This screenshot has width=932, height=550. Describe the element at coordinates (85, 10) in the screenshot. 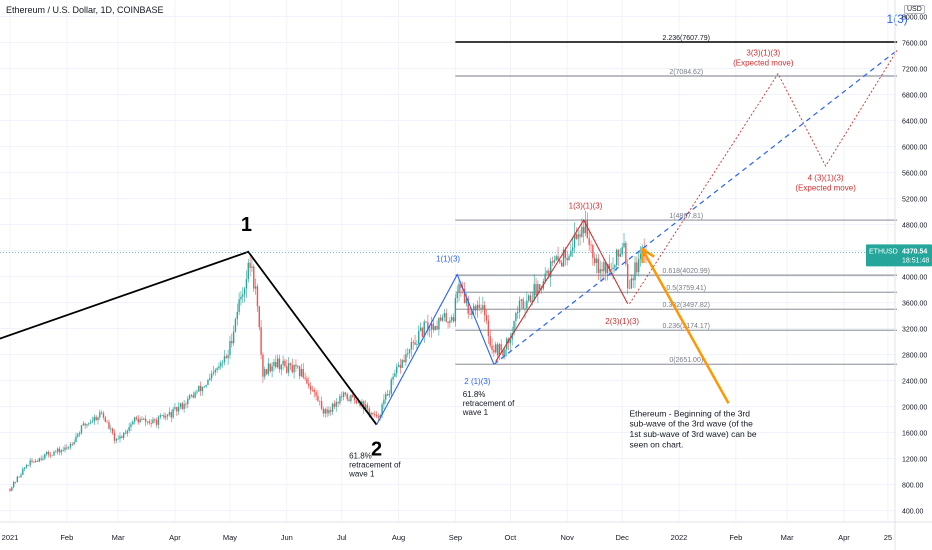

I see `symbol-title: Ethereum / U.S. Dollar, 1D, COINBASE` at that location.